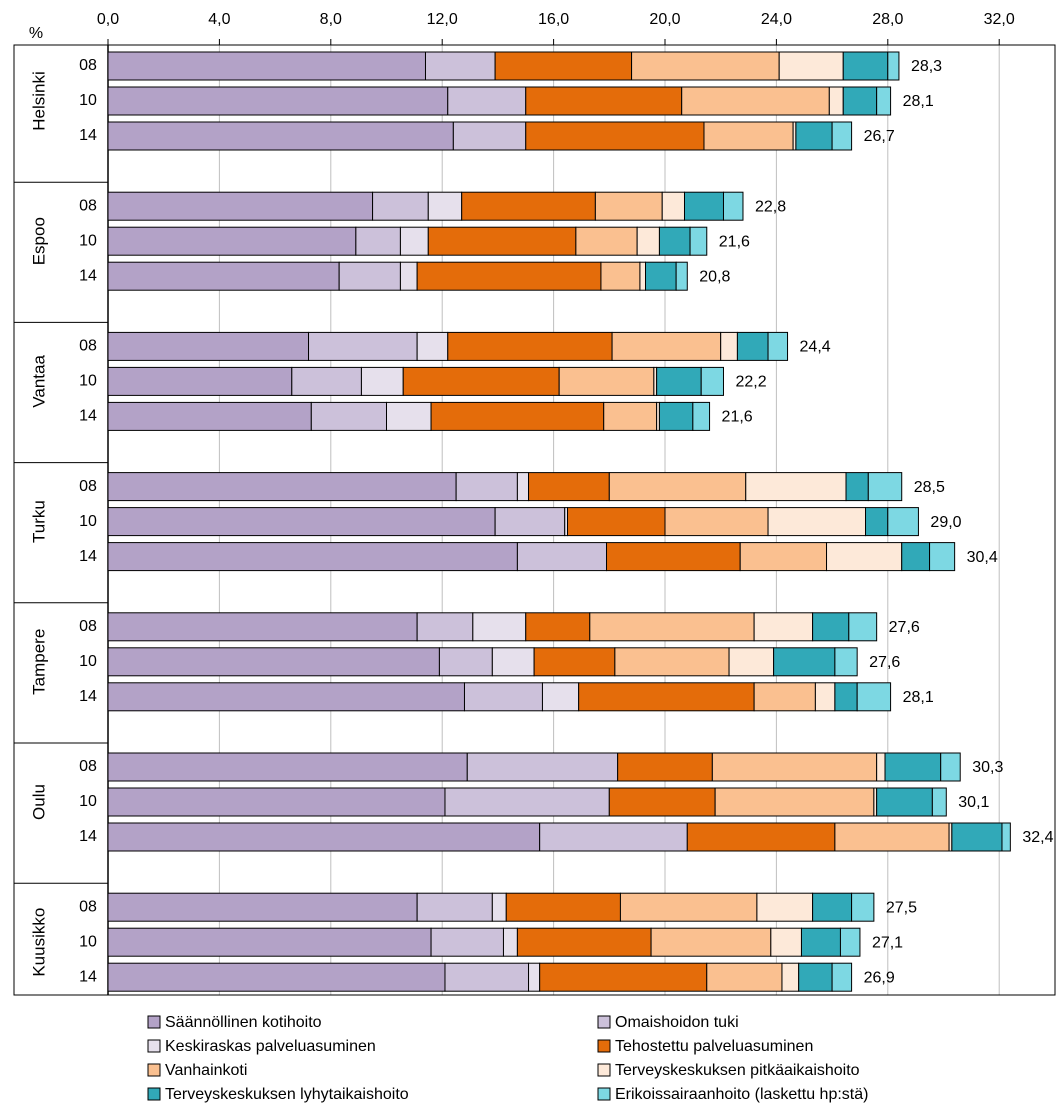 This screenshot has width=1061, height=1105. Describe the element at coordinates (982, 557) in the screenshot. I see `total-label: 30,4` at that location.